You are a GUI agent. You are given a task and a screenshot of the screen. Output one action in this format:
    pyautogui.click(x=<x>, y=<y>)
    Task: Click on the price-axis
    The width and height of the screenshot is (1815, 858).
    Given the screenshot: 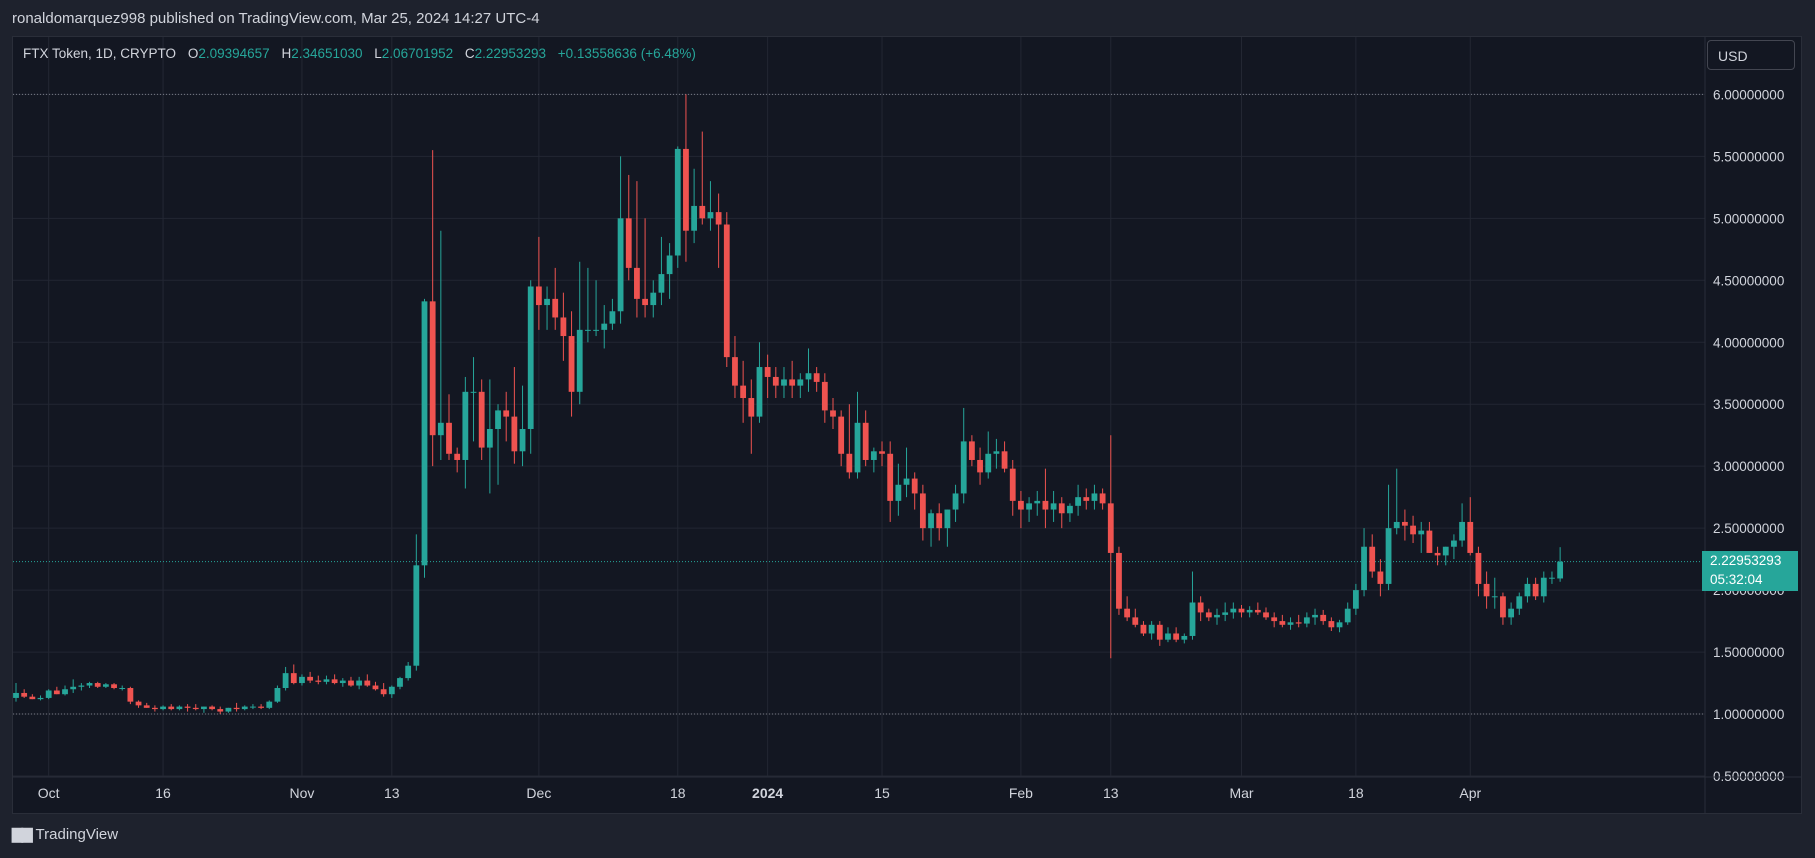 What is the action you would take?
    pyautogui.click(x=1753, y=425)
    